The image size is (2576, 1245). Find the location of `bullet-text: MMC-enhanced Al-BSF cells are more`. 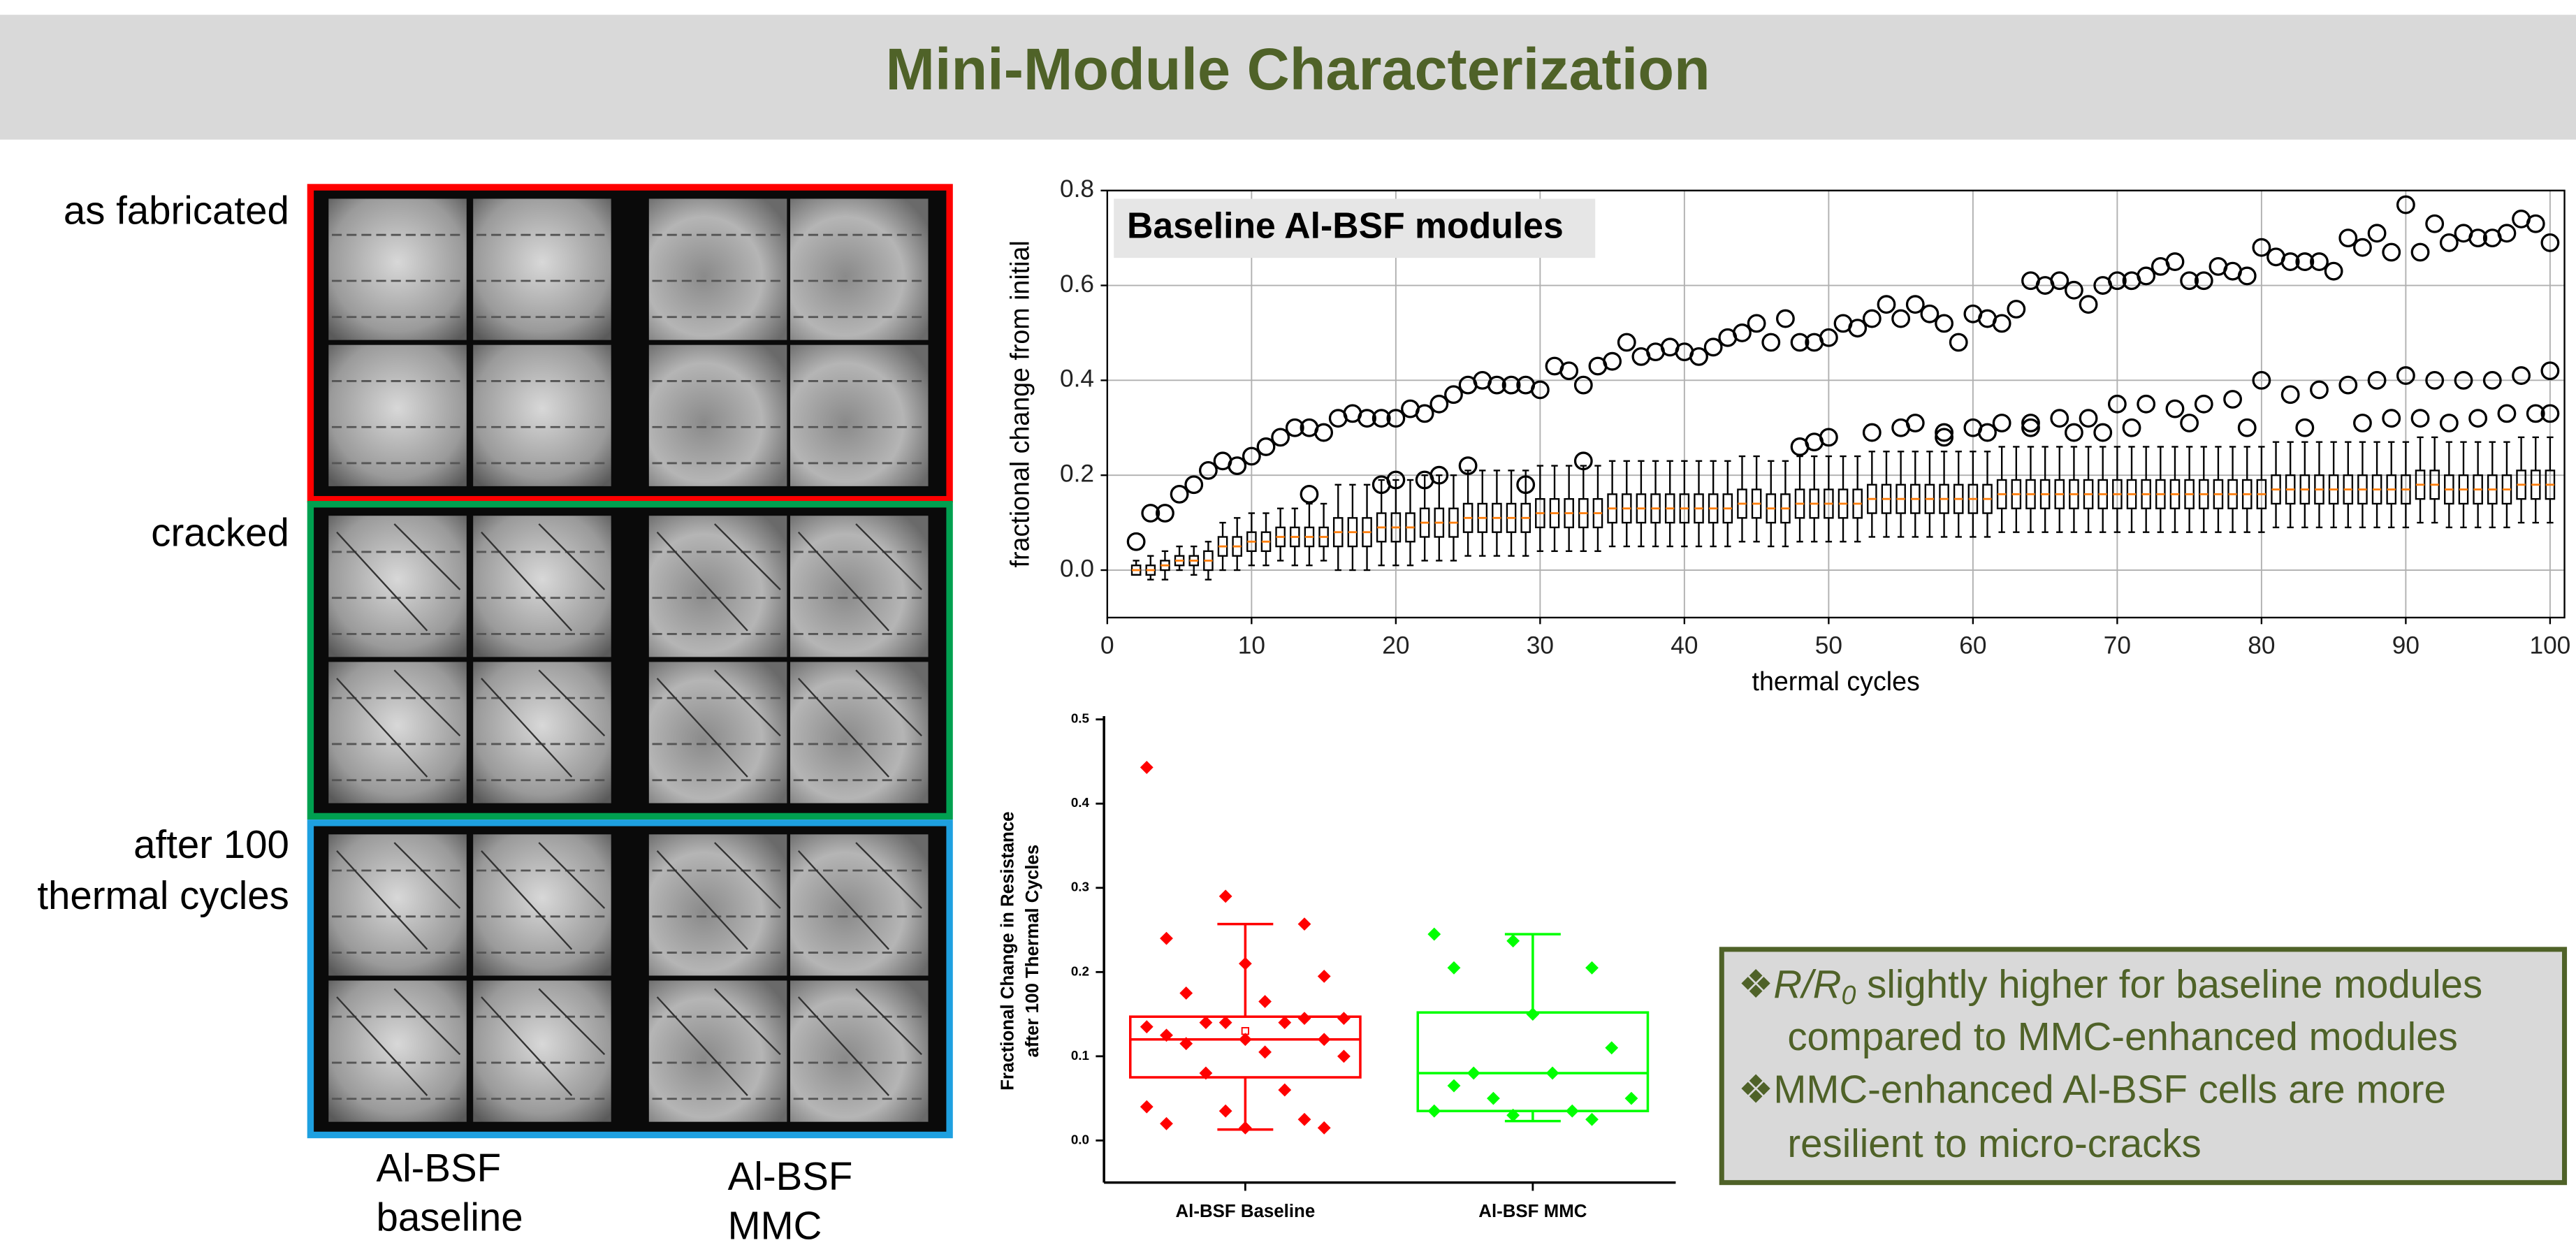

bullet-text: MMC-enhanced Al-BSF cells are more is located at coordinates (2109, 1089).